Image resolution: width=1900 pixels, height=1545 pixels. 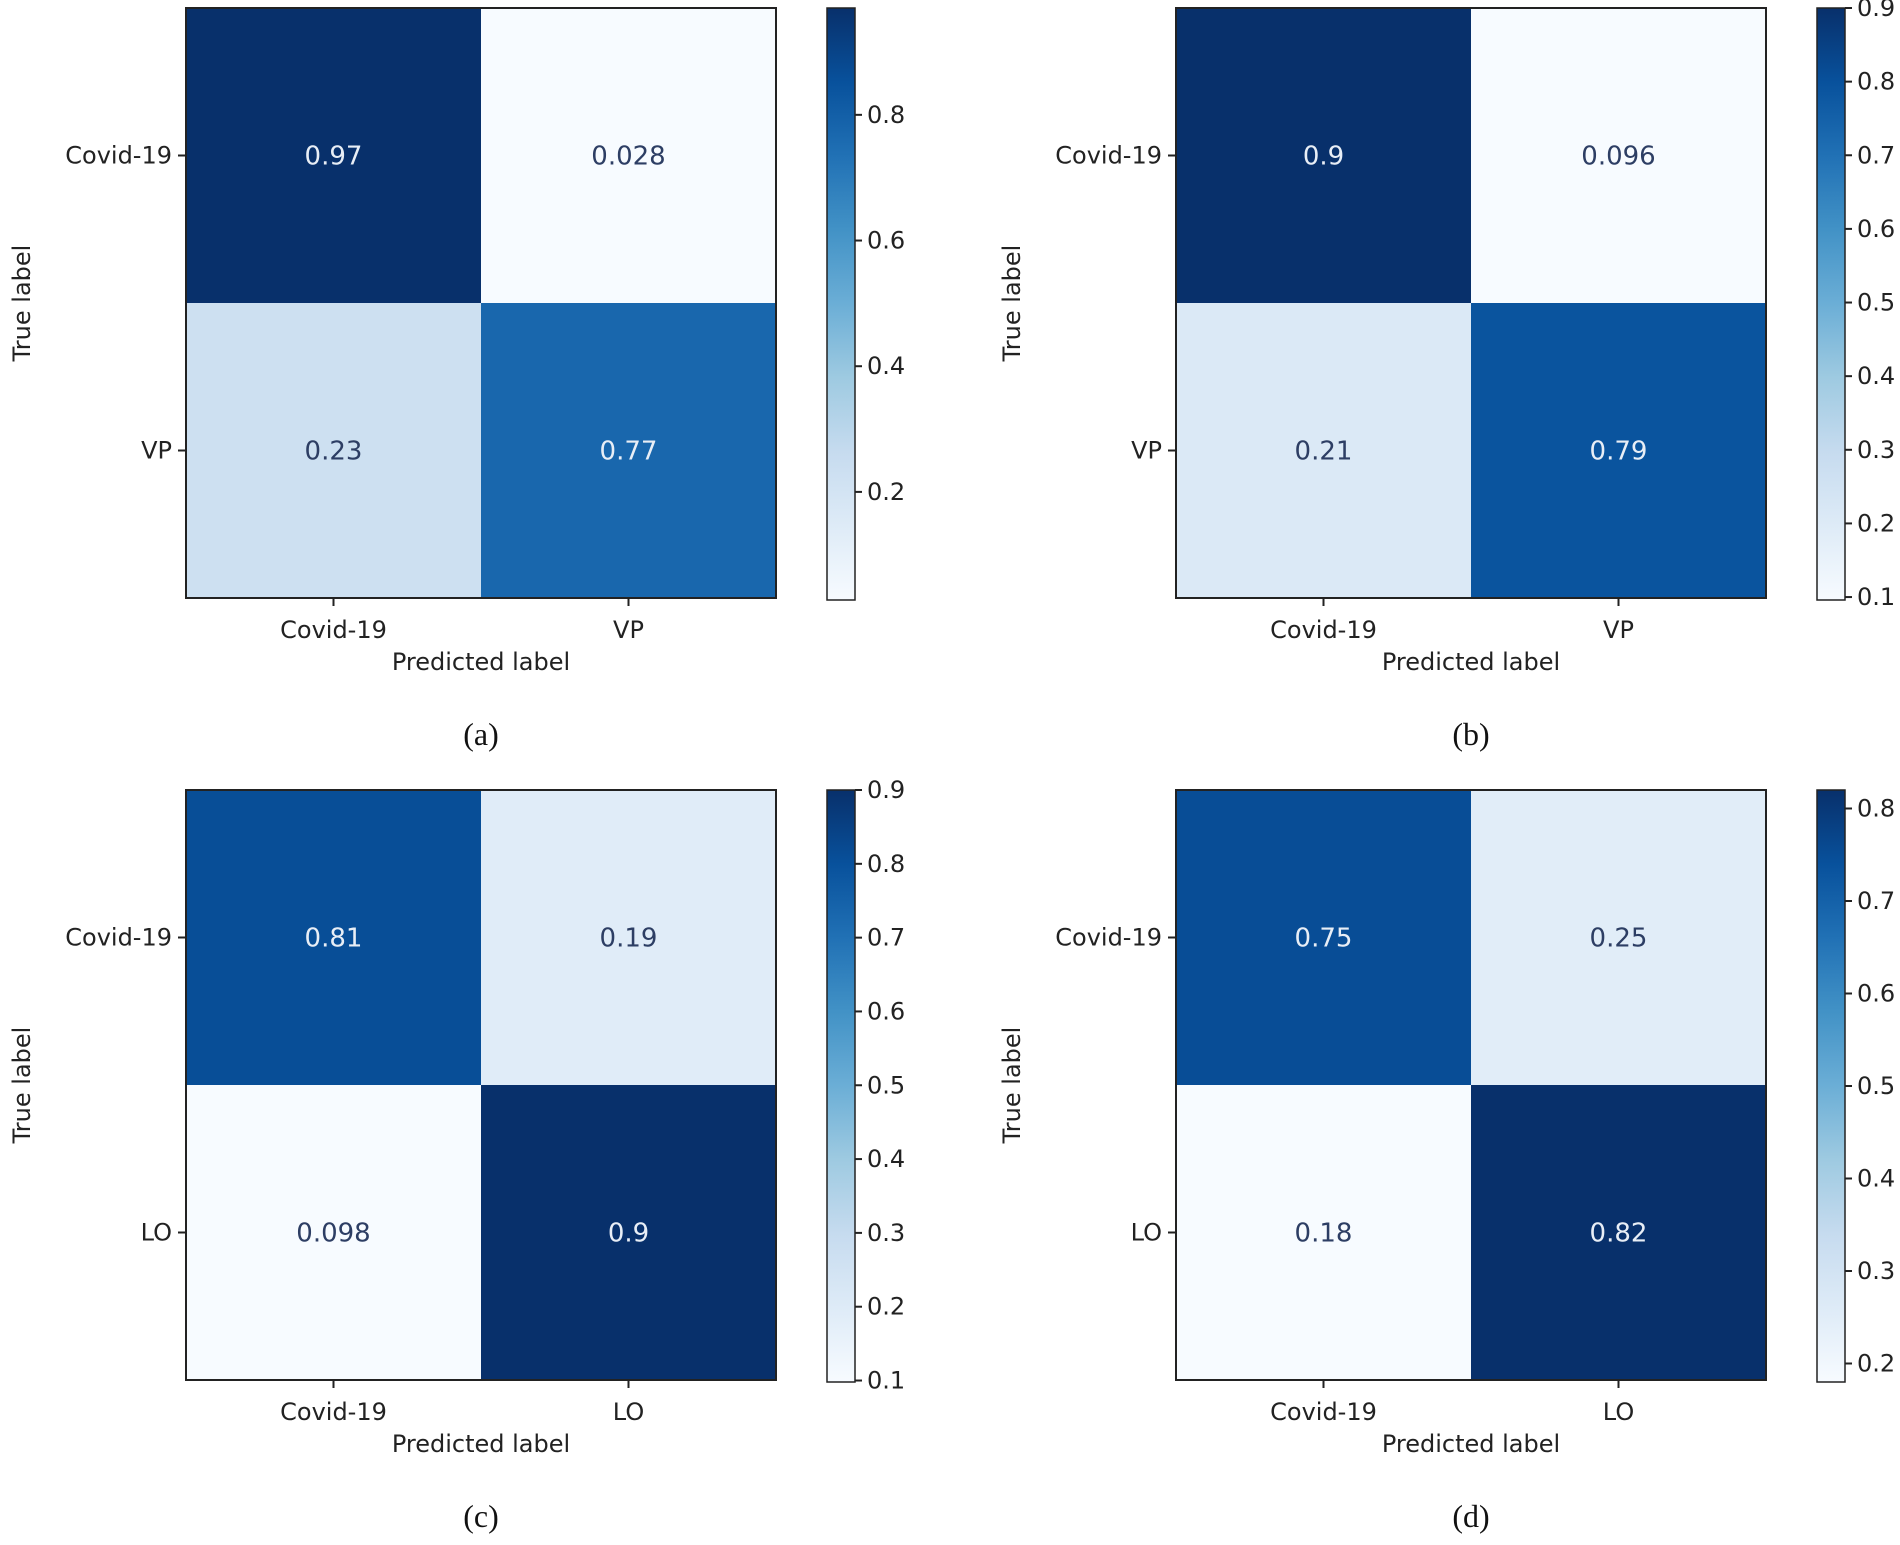 I want to click on cell-value-label: 0.81, so click(x=334, y=939).